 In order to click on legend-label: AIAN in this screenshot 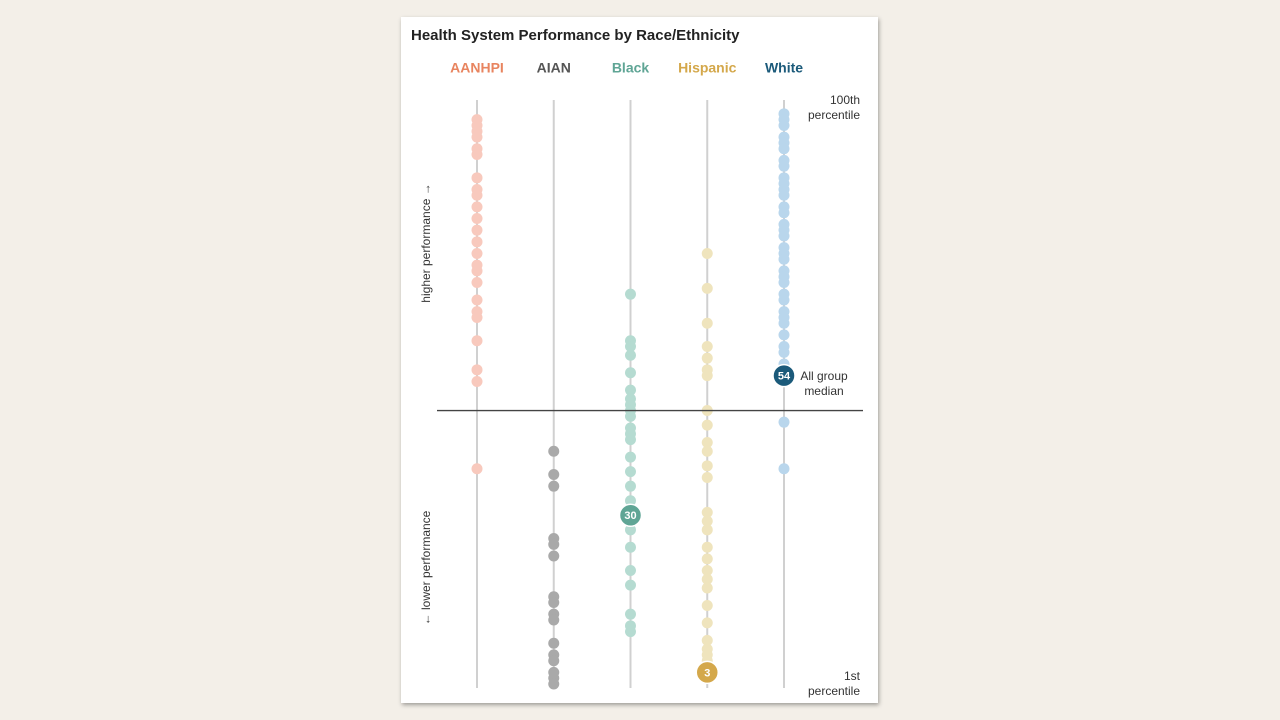, I will do `click(554, 68)`.